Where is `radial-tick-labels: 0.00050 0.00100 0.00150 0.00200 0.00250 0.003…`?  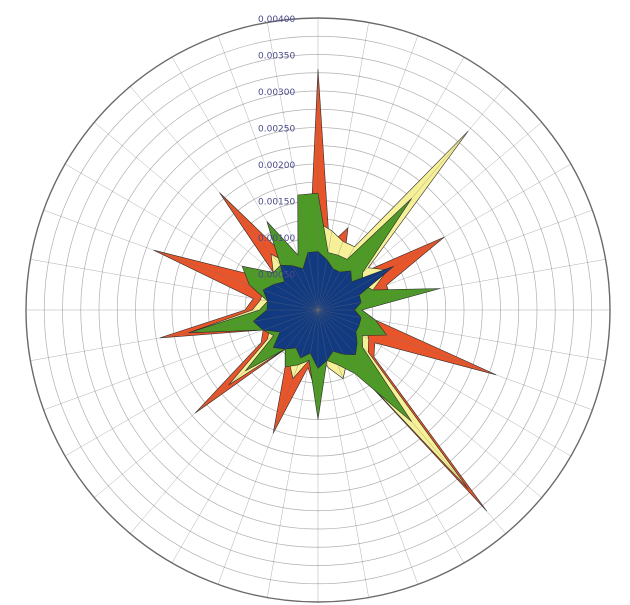 radial-tick-labels: 0.00050 0.00100 0.00150 0.00200 0.00250 0.003… is located at coordinates (276, 148).